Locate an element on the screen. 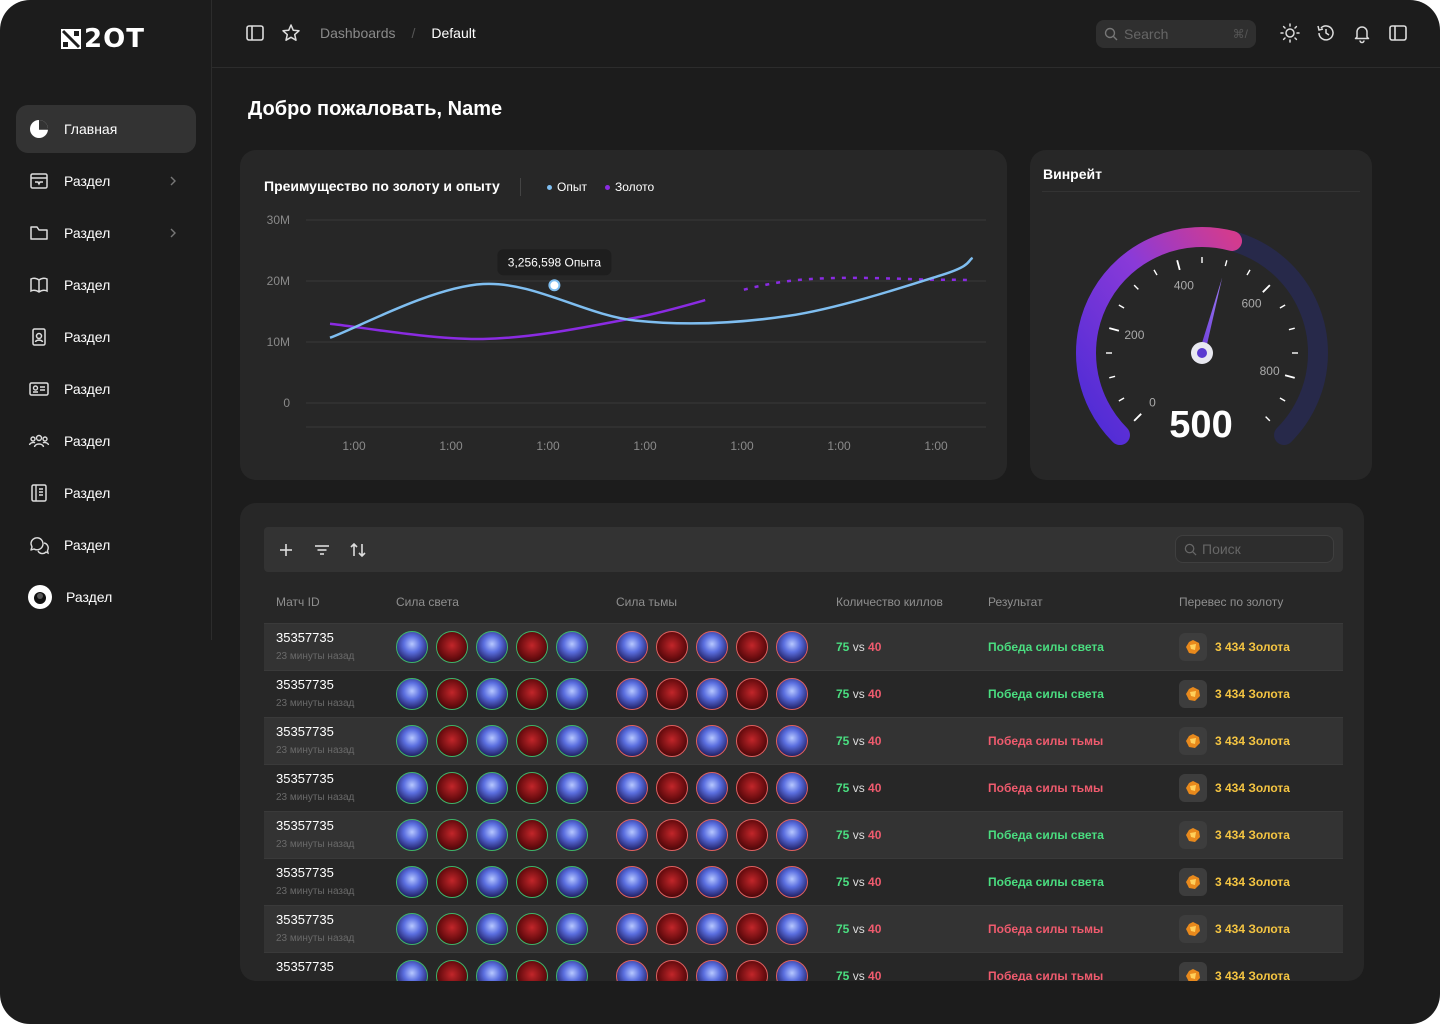  search-input: Search ⌘/ is located at coordinates (1176, 34).